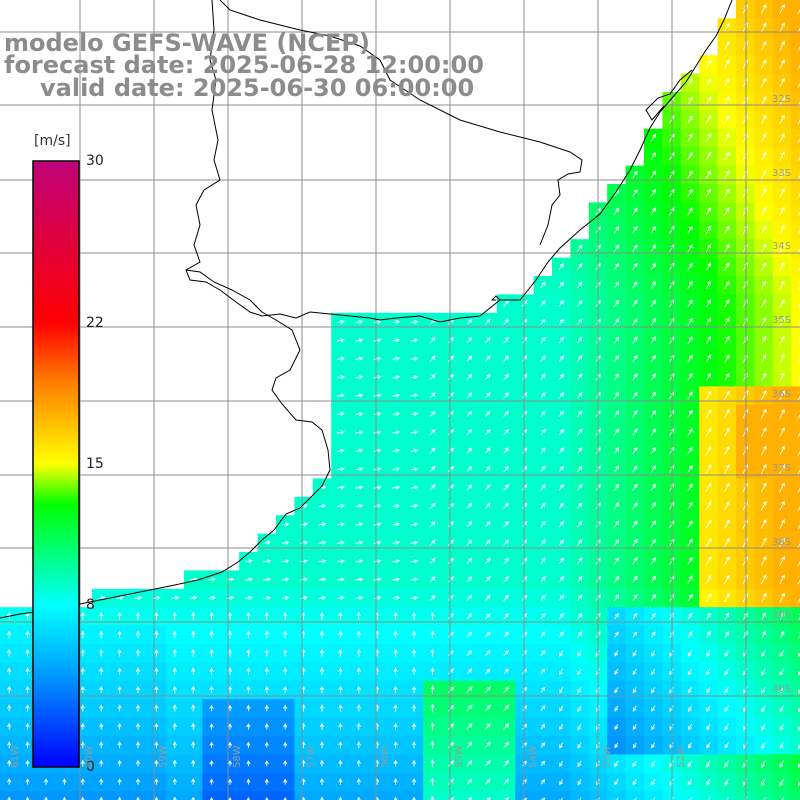 This screenshot has width=800, height=800. I want to click on latitude-label: 39S, so click(782, 615).